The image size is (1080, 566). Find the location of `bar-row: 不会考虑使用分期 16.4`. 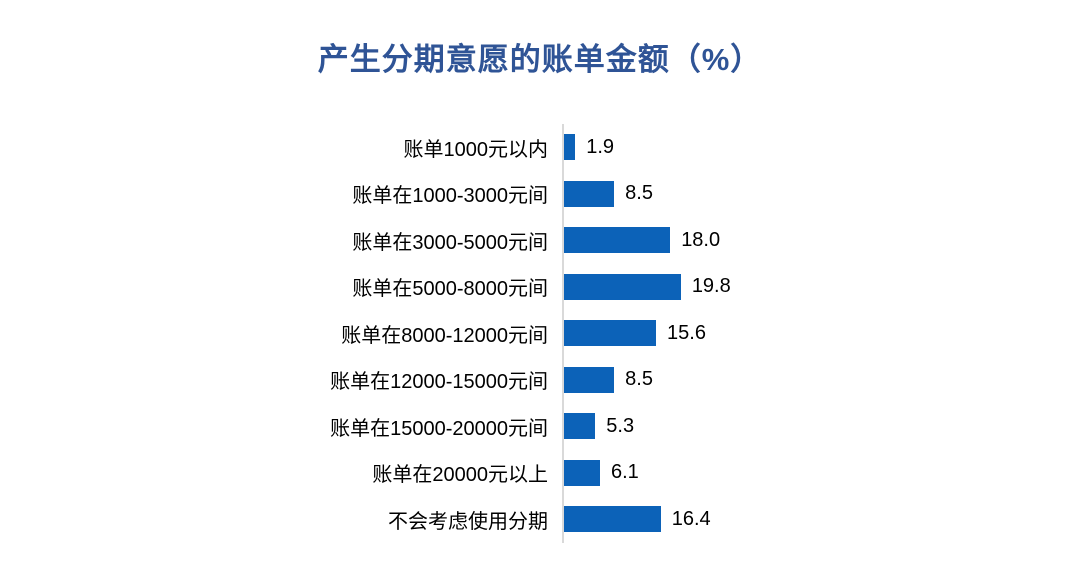

bar-row: 不会考虑使用分期 16.4 is located at coordinates (685, 519).